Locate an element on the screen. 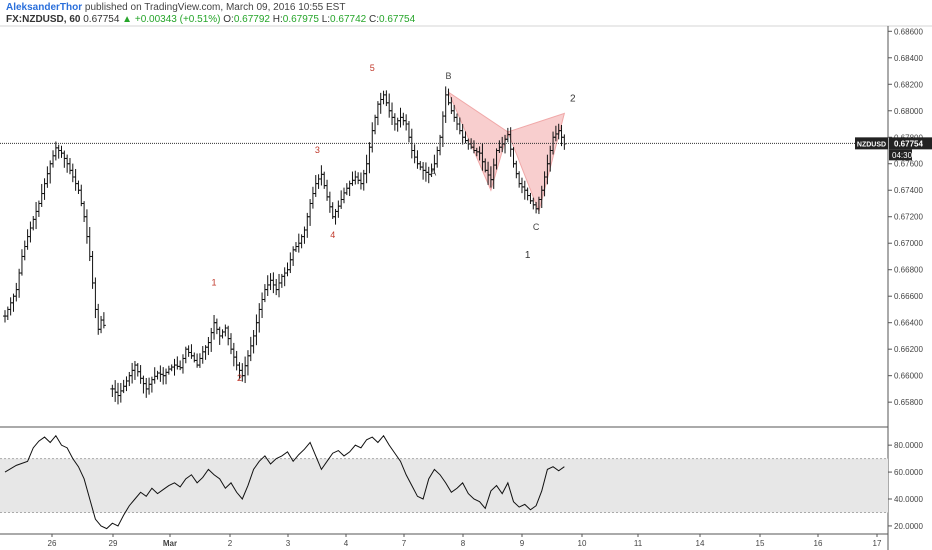  time-tick-label: 10 is located at coordinates (582, 543).